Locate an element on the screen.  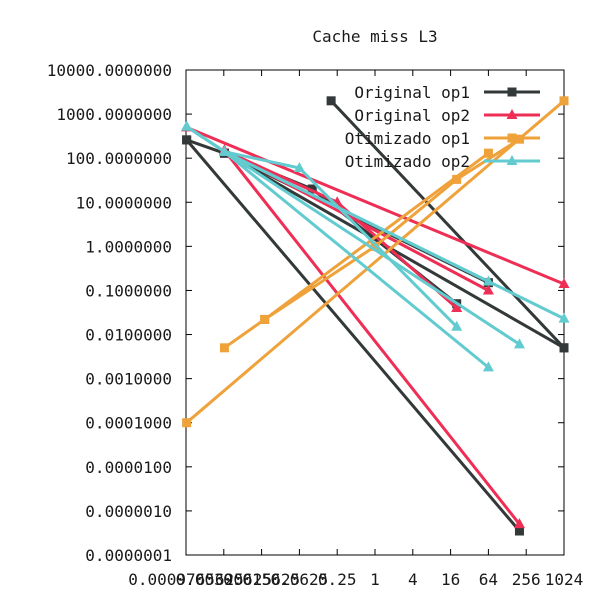
y-tick-label: 0.0010000 is located at coordinates (128, 379).